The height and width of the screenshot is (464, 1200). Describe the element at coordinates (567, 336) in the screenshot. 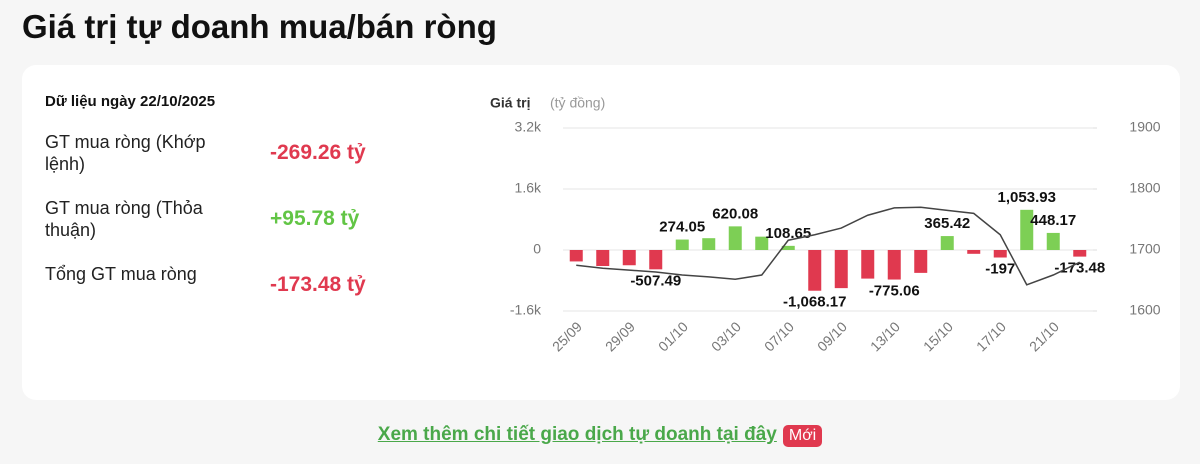

I see `x-tick-label: 25/09` at that location.